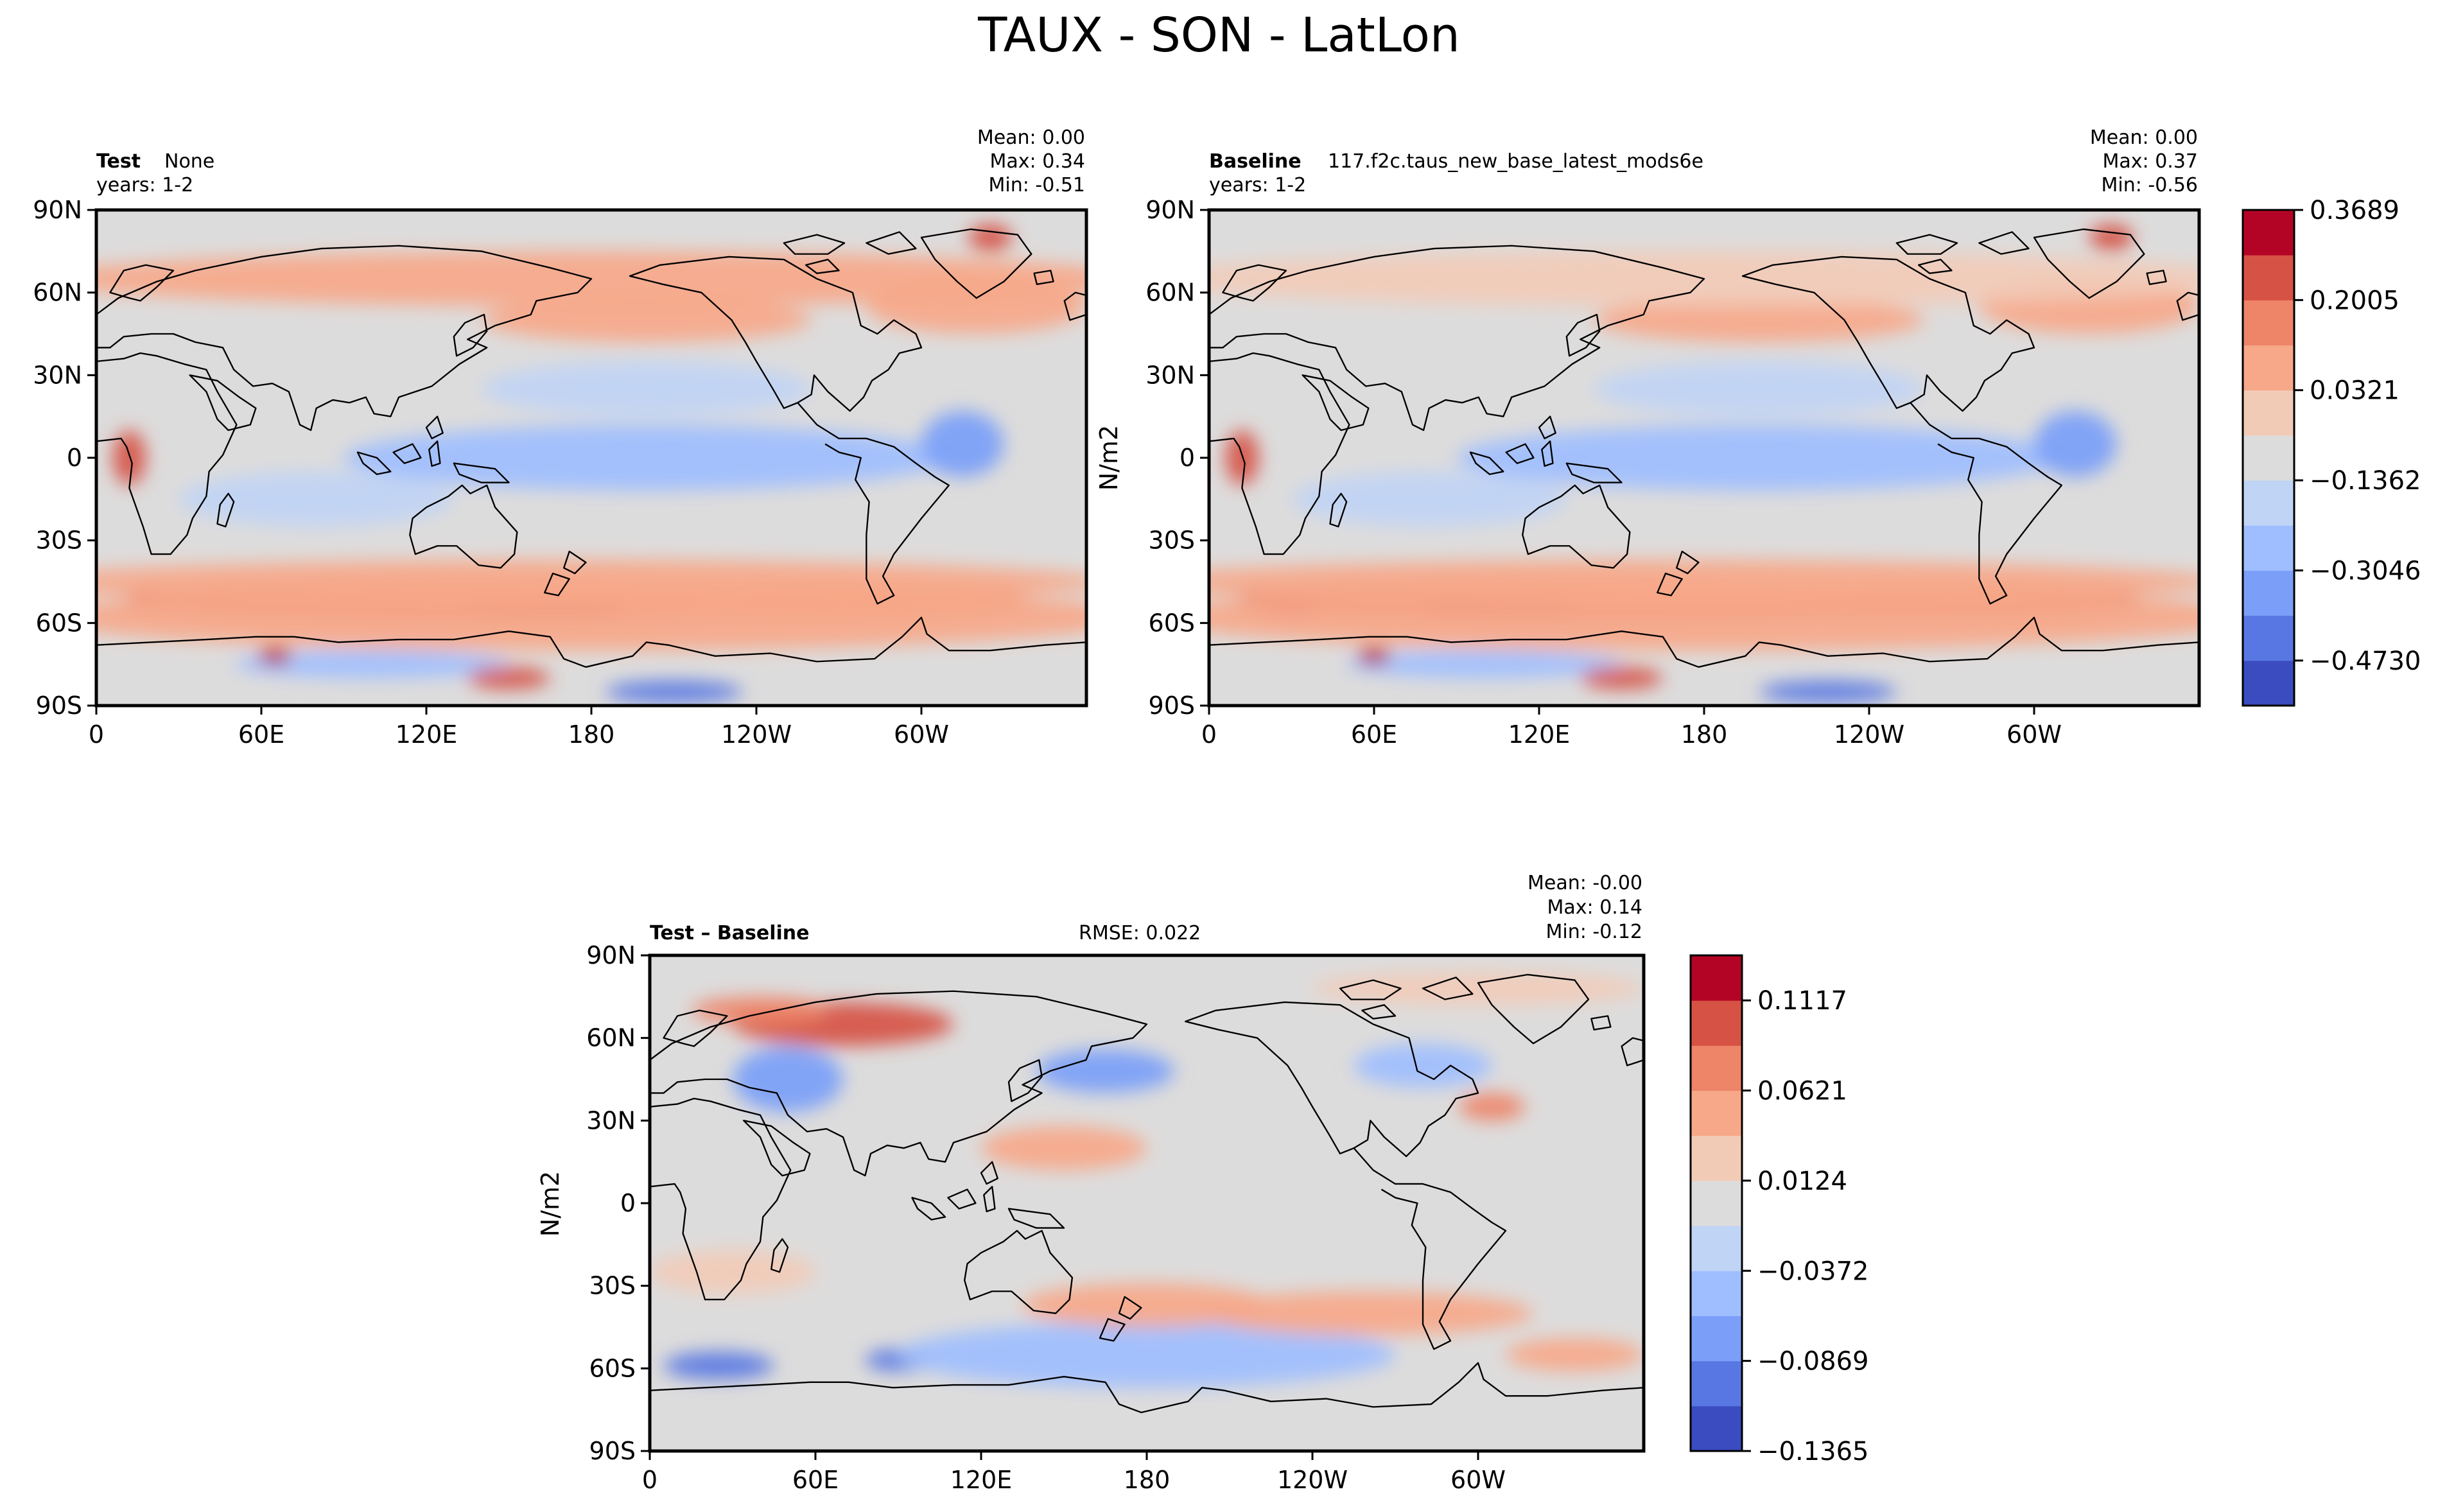 This screenshot has height=1512, width=2438. Describe the element at coordinates (1869, 734) in the screenshot. I see `baseline-xtick-label-4: 120W` at that location.